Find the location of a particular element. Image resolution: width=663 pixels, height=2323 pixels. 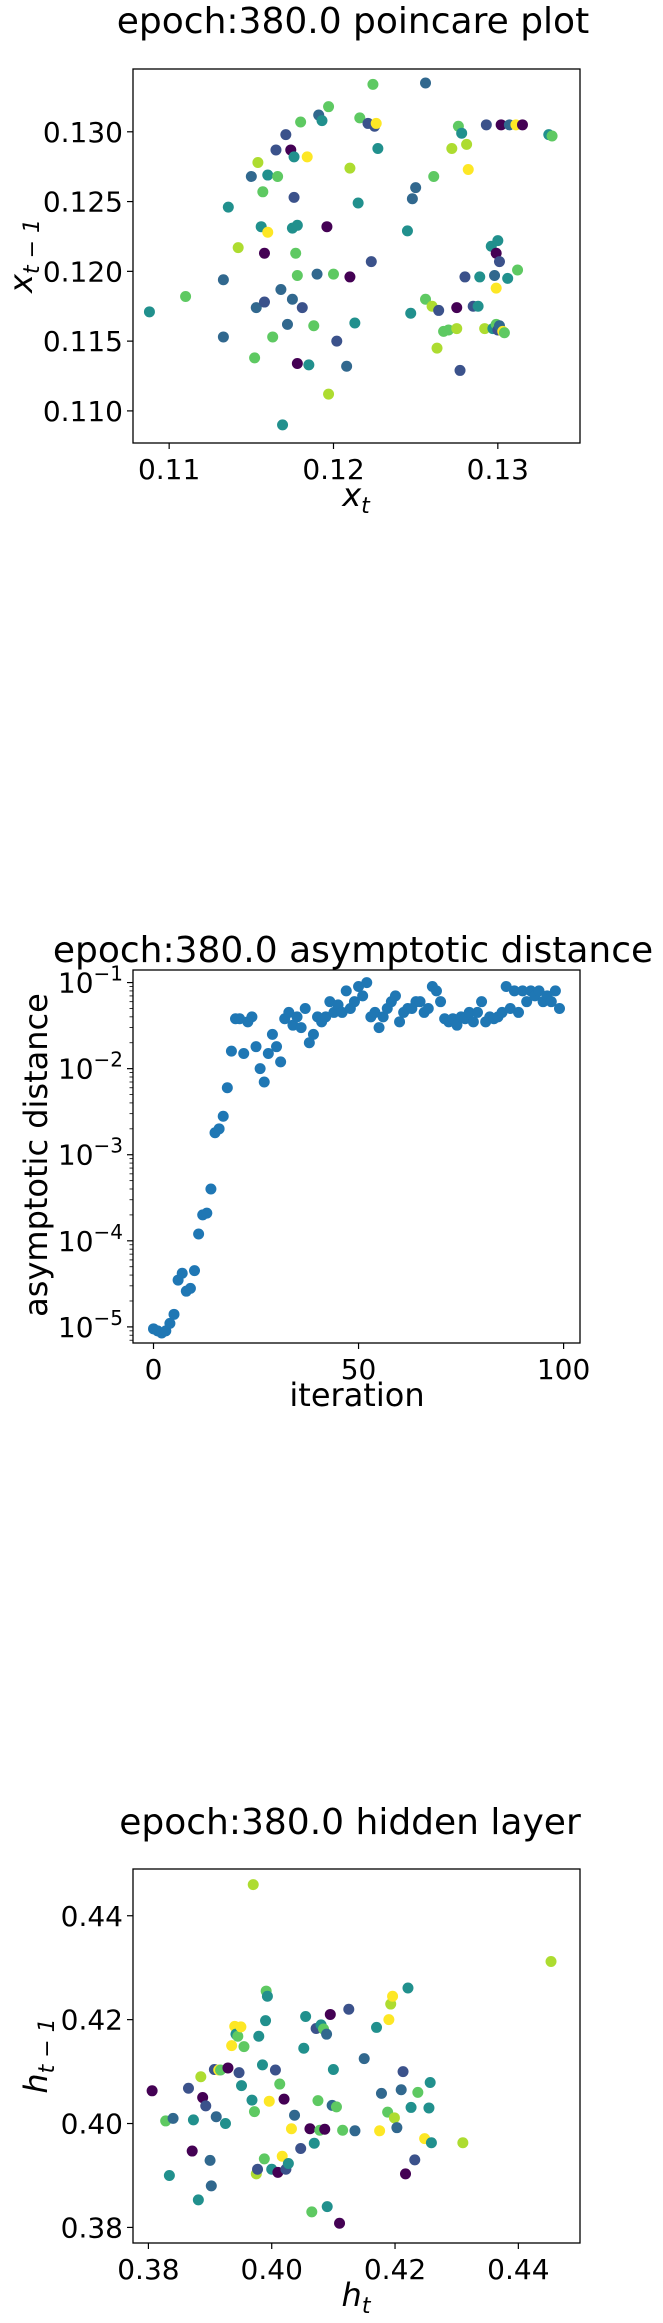

hidden-layer-y-ticks: 0.38 0.40 0.42 0.44 is located at coordinates (97, 2072).